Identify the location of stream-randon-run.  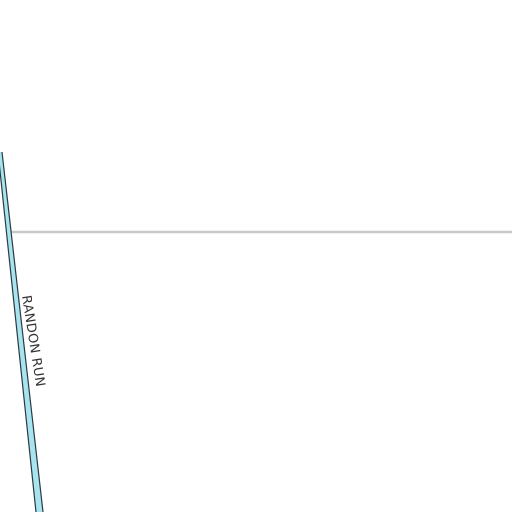
(22, 331).